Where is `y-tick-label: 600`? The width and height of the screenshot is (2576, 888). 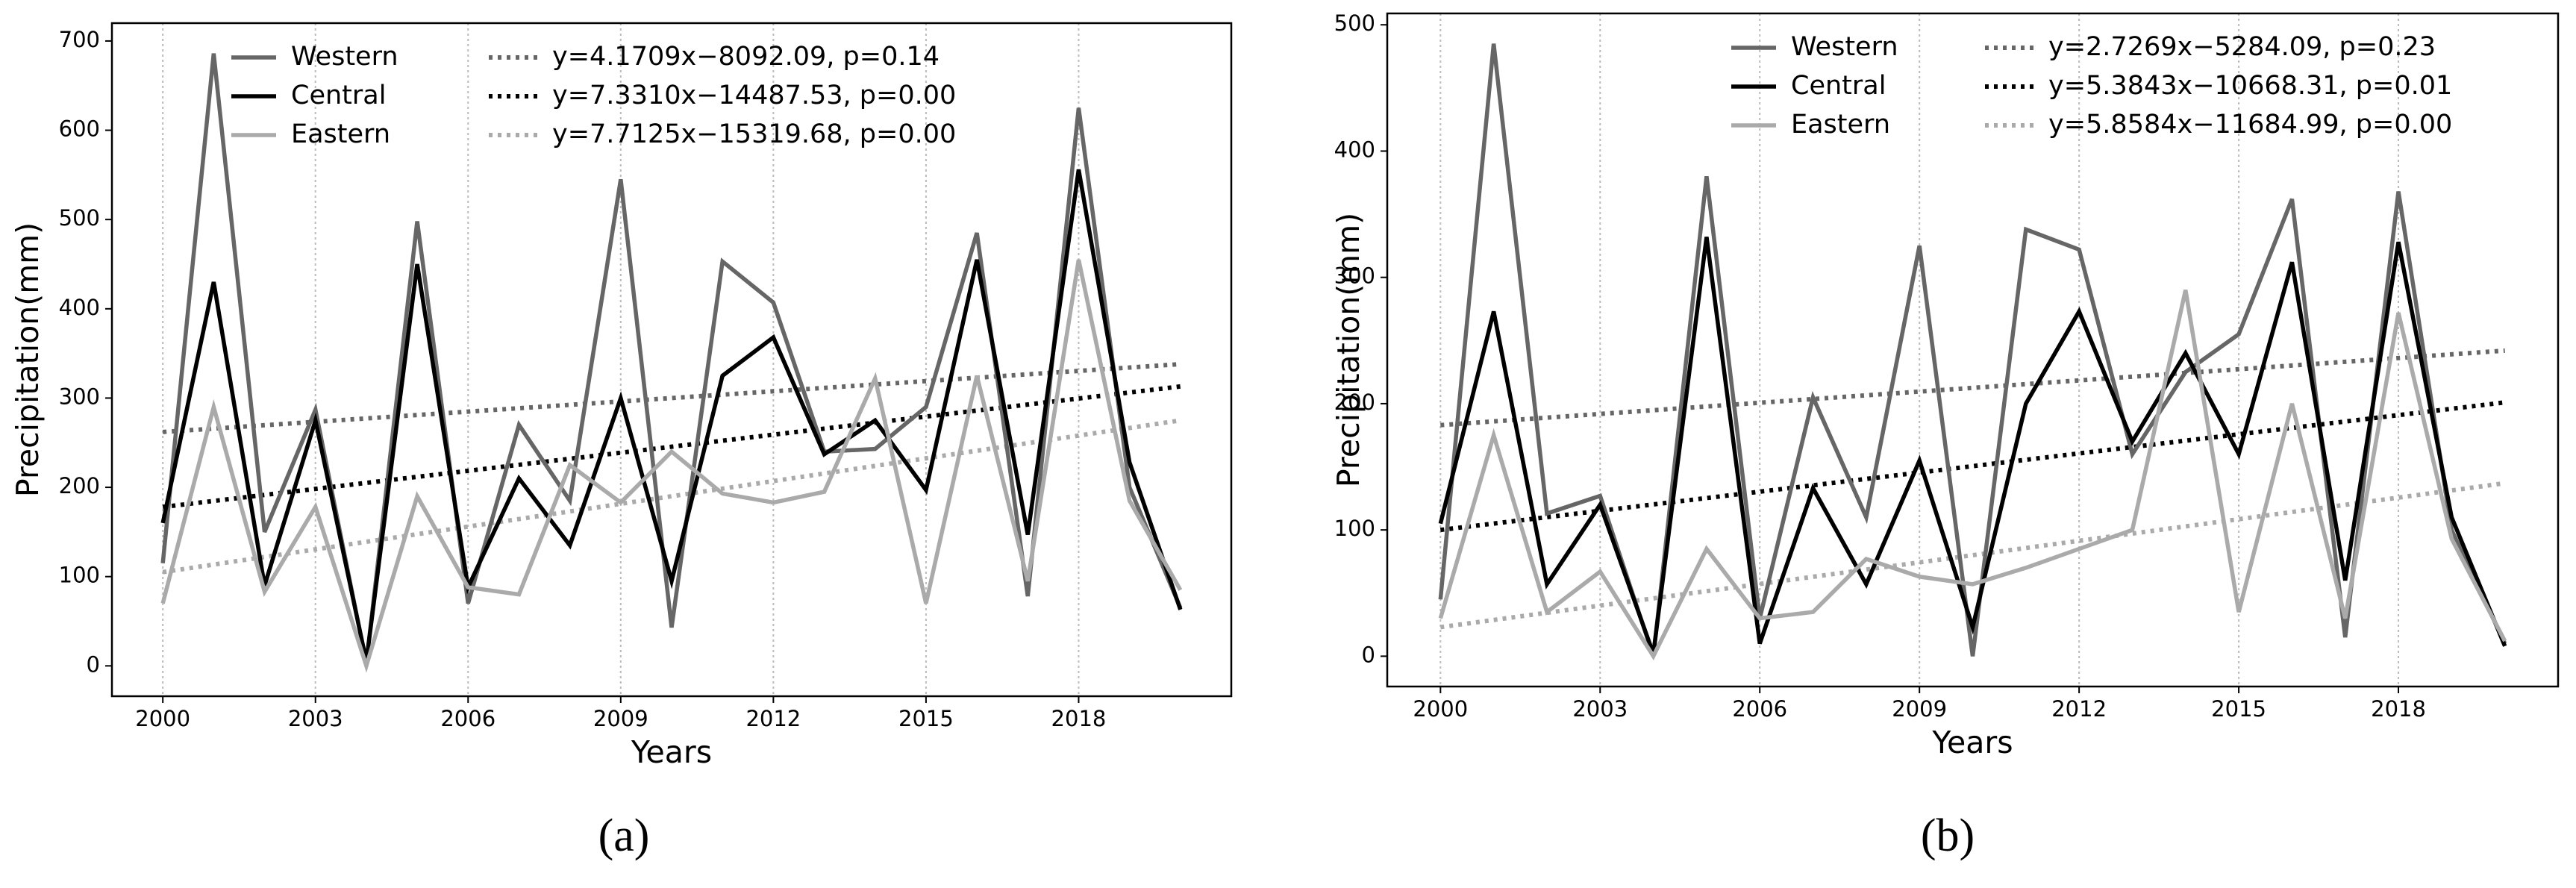
y-tick-label: 600 is located at coordinates (79, 129).